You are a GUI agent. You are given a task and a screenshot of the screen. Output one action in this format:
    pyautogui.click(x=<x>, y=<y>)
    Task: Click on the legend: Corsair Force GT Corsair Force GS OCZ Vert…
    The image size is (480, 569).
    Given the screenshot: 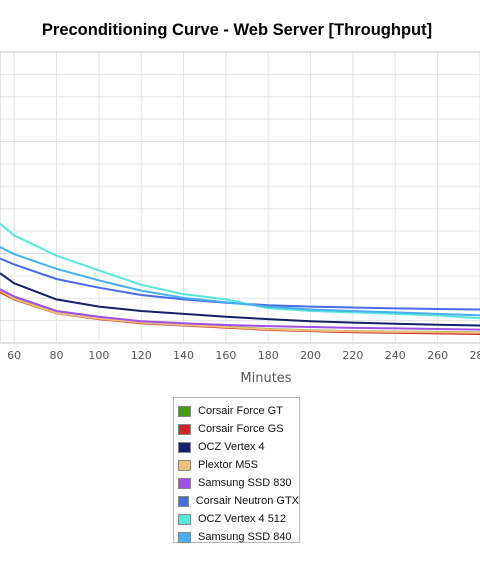 What is the action you would take?
    pyautogui.click(x=236, y=470)
    